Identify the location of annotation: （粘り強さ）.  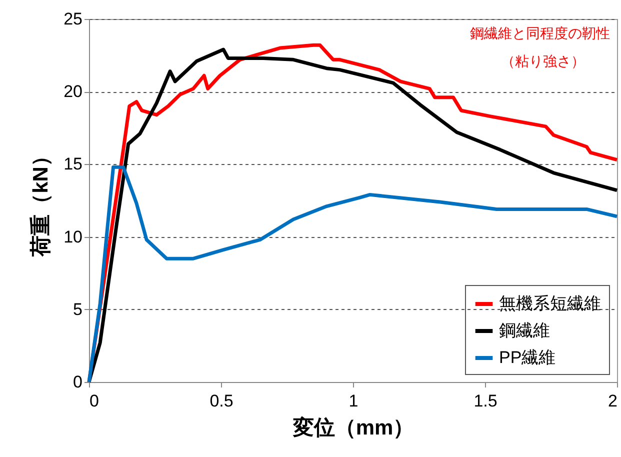
(543, 61).